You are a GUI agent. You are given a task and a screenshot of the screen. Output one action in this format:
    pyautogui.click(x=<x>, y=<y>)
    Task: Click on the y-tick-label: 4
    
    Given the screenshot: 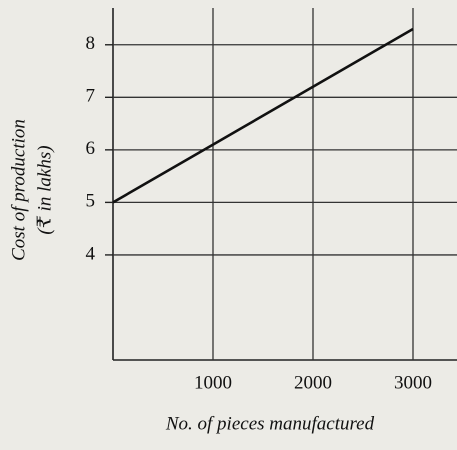 What is the action you would take?
    pyautogui.click(x=91, y=253)
    